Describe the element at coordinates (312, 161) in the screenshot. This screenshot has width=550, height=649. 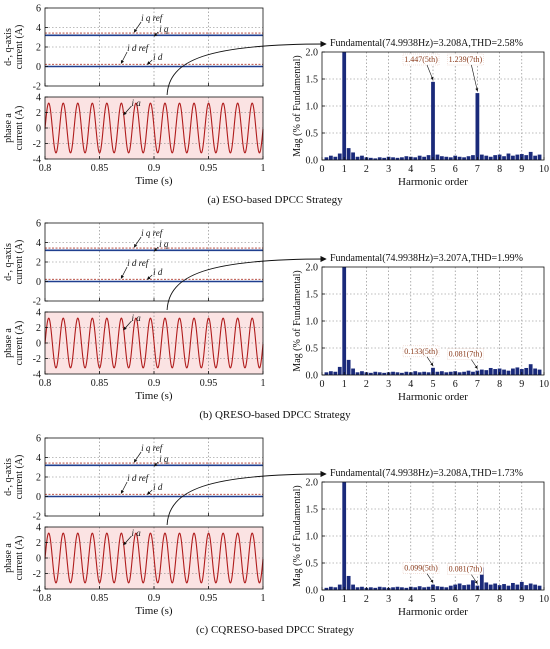
I see `fft-ytick-label: 0.0` at that location.